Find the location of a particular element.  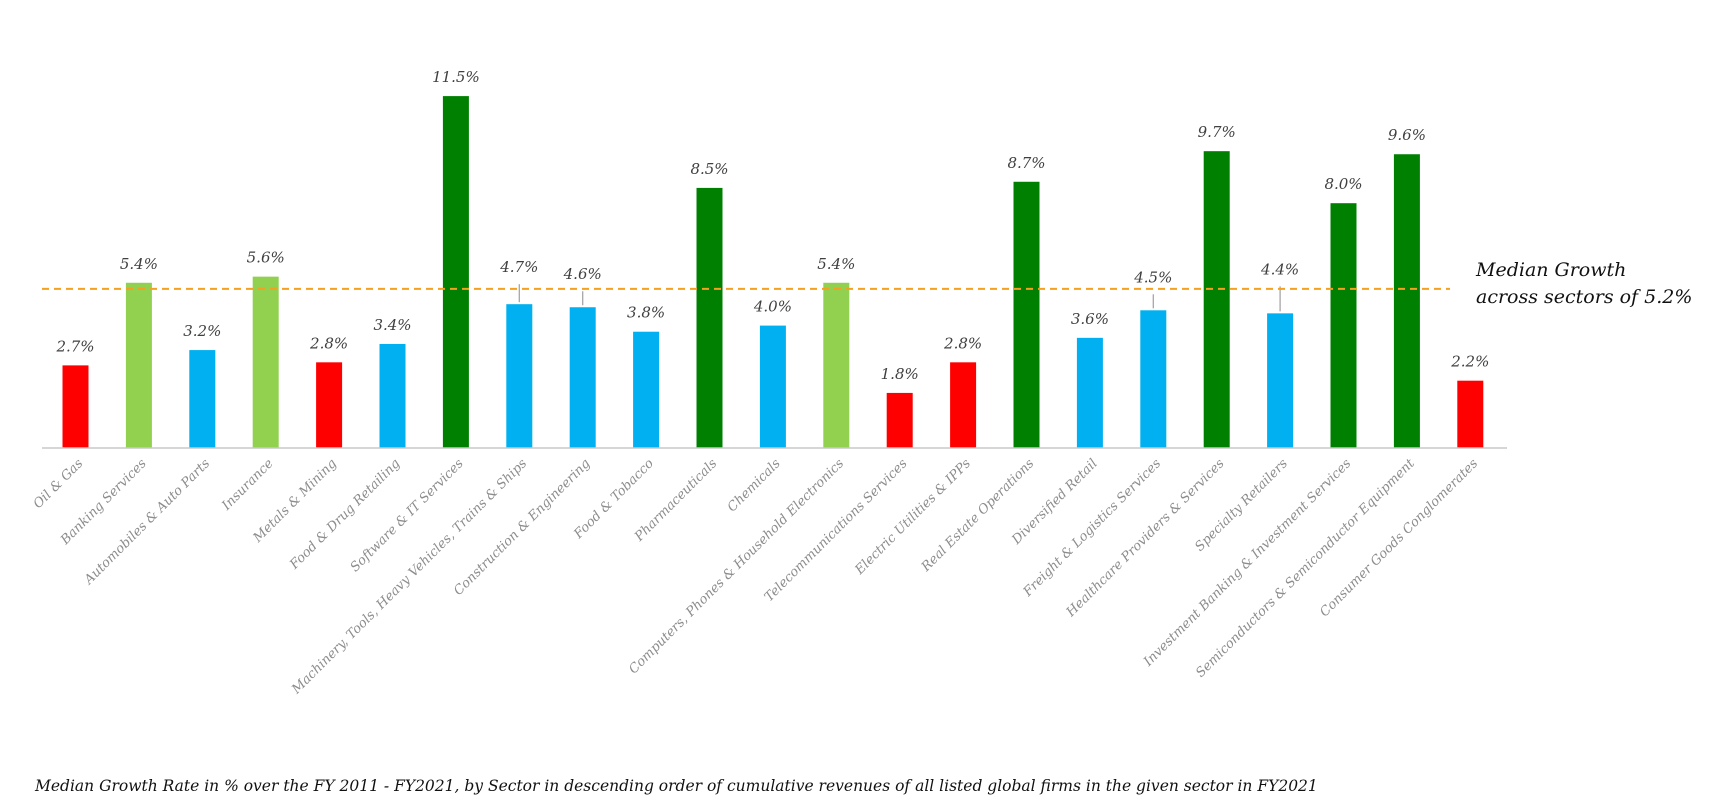

bar-value-label: 3.8% is located at coordinates (646, 313).